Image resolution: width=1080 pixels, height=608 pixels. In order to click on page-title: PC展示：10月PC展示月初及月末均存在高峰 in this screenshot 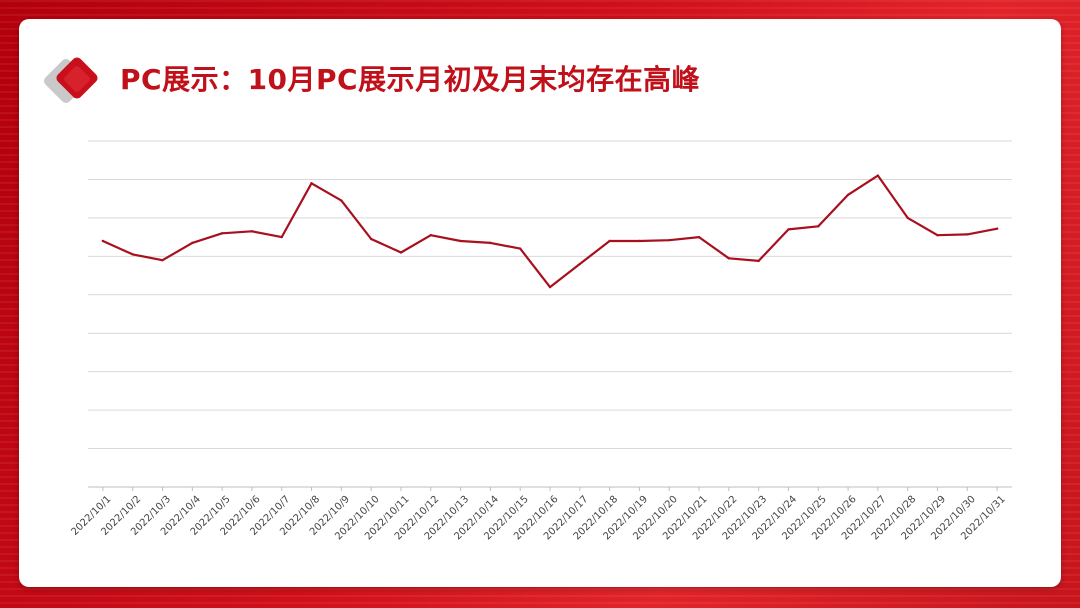, I will do `click(410, 79)`.